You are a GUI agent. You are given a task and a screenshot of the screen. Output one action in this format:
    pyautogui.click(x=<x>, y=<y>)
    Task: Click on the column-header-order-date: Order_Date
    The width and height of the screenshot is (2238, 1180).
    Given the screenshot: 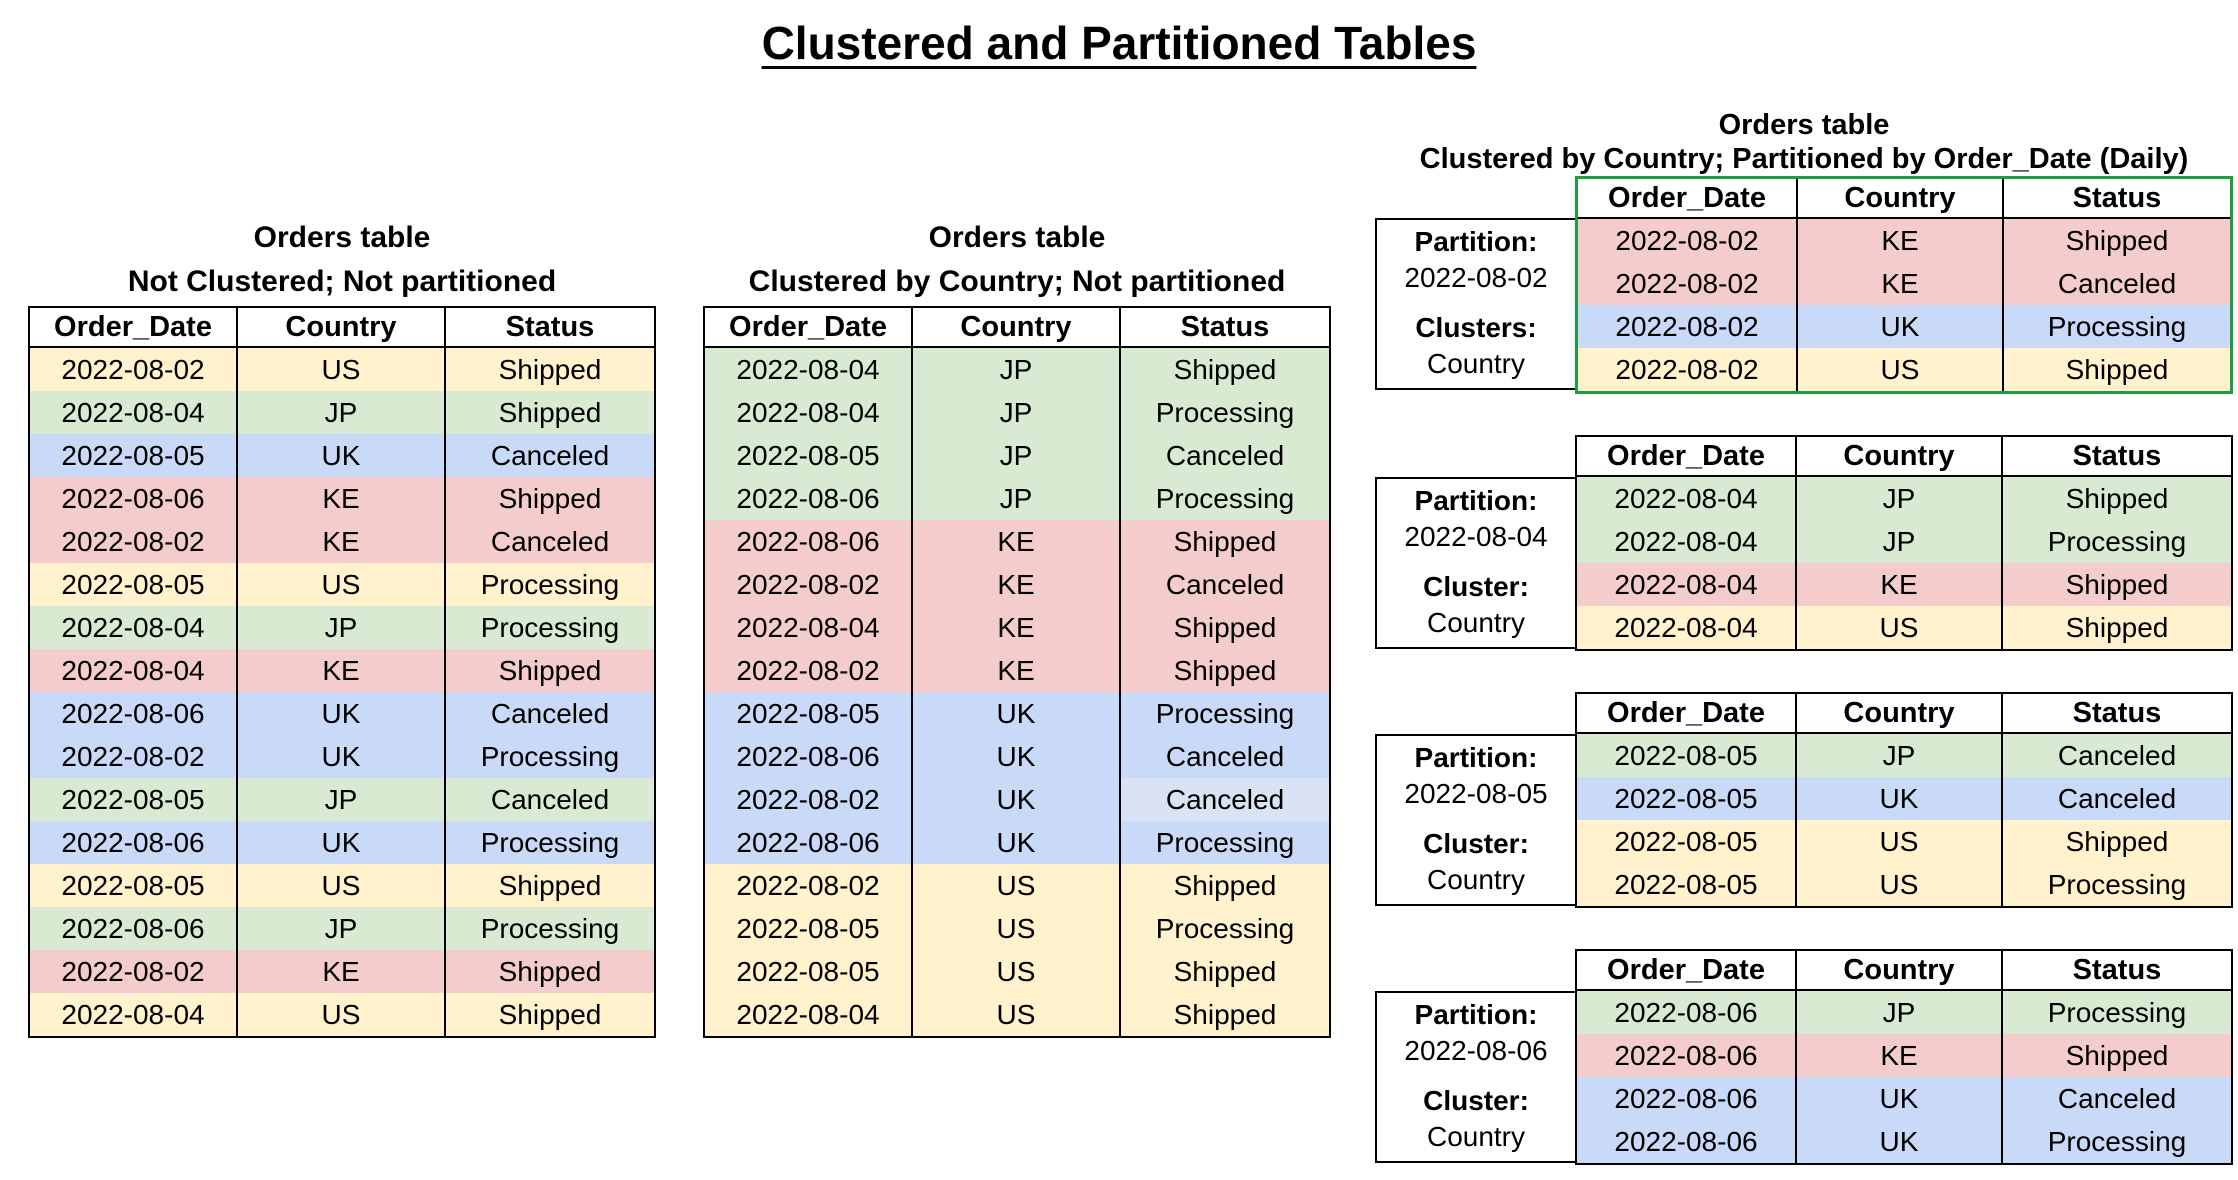 What is the action you would take?
    pyautogui.click(x=1688, y=199)
    